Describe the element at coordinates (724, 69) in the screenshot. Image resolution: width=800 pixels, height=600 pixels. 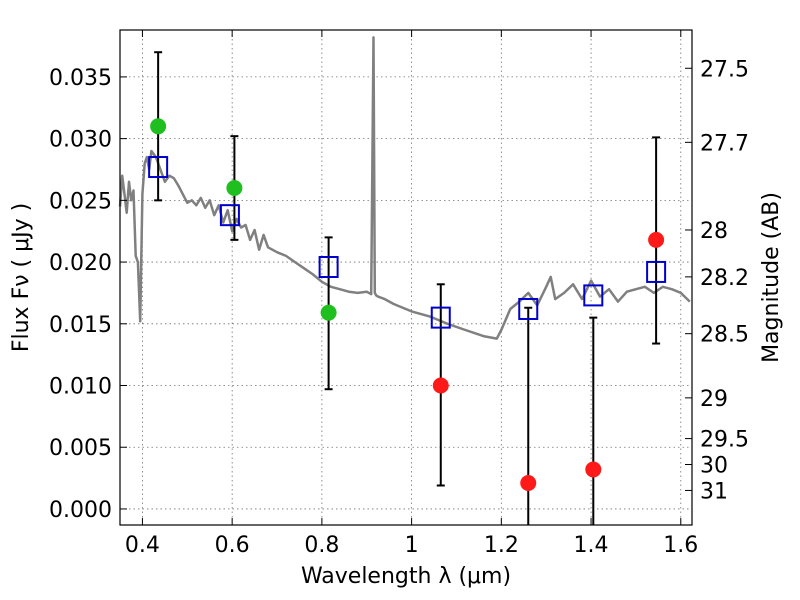
I see `y2-tick-label: 27.5` at that location.